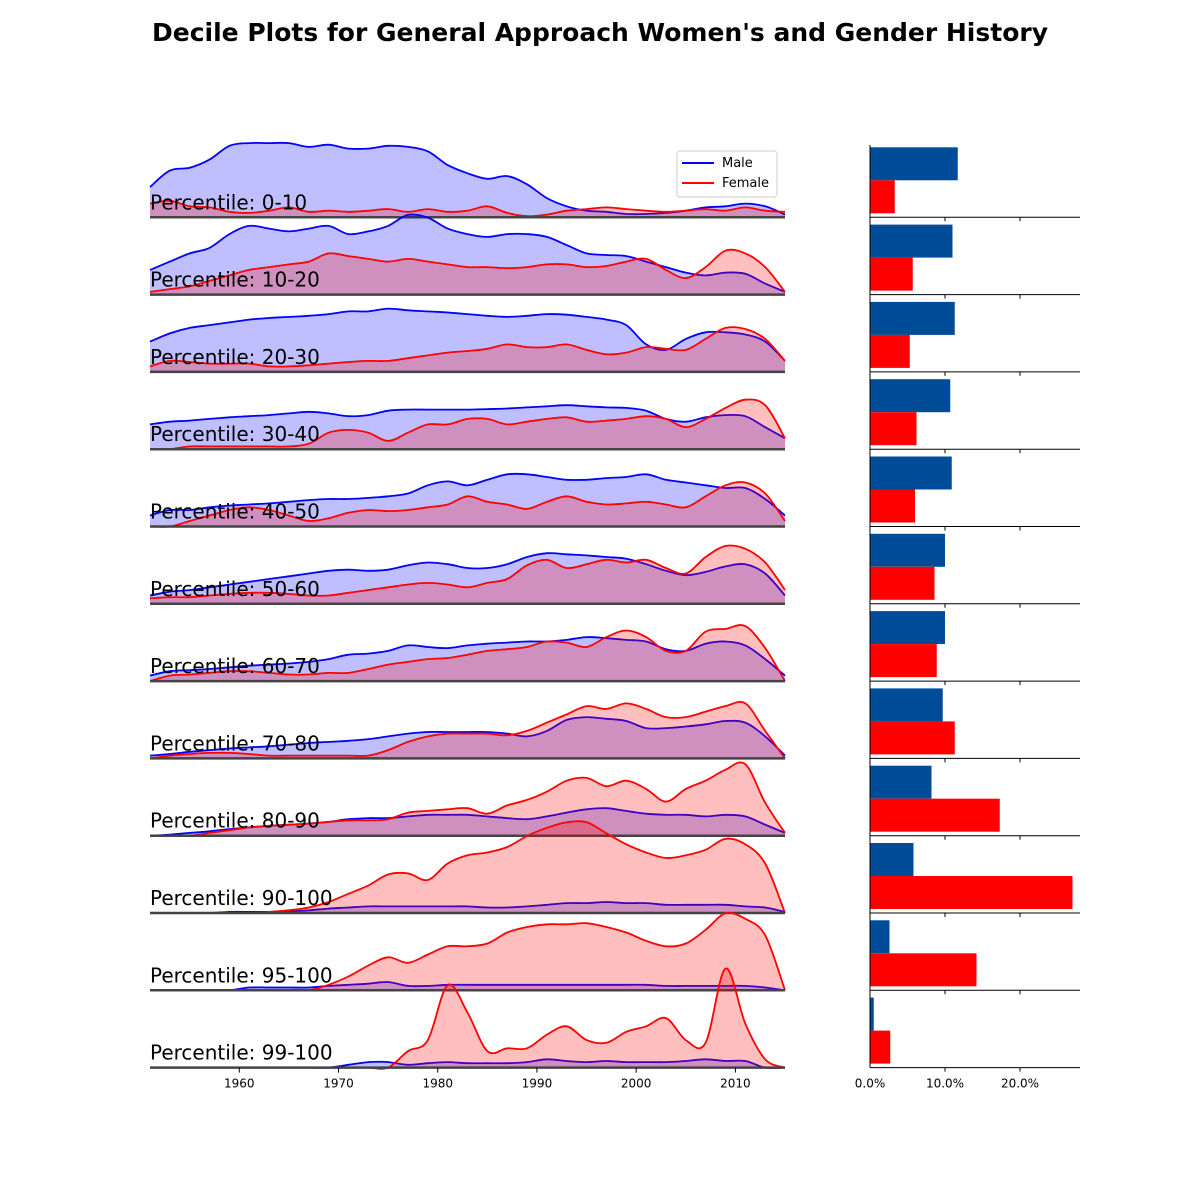  What do you see at coordinates (235, 821) in the screenshot?
I see `row-label: Percentile: 80-90` at bounding box center [235, 821].